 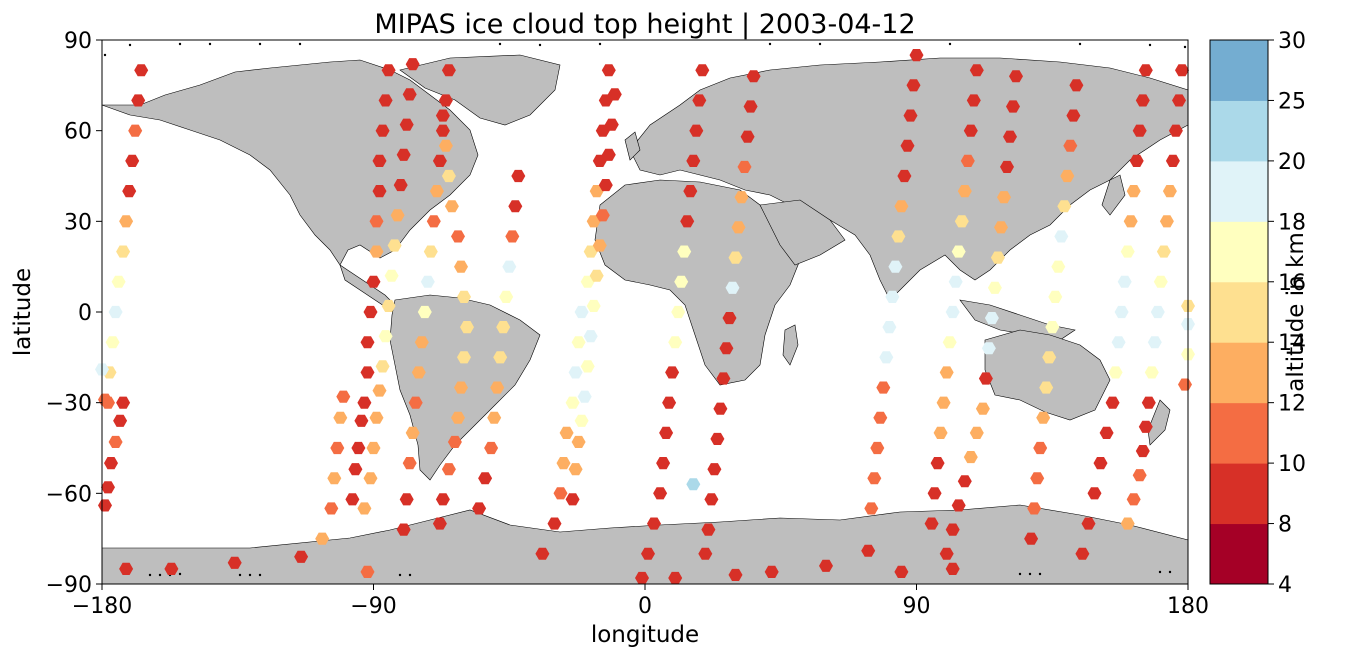 I want to click on y-tick-label: 60, so click(x=78, y=132).